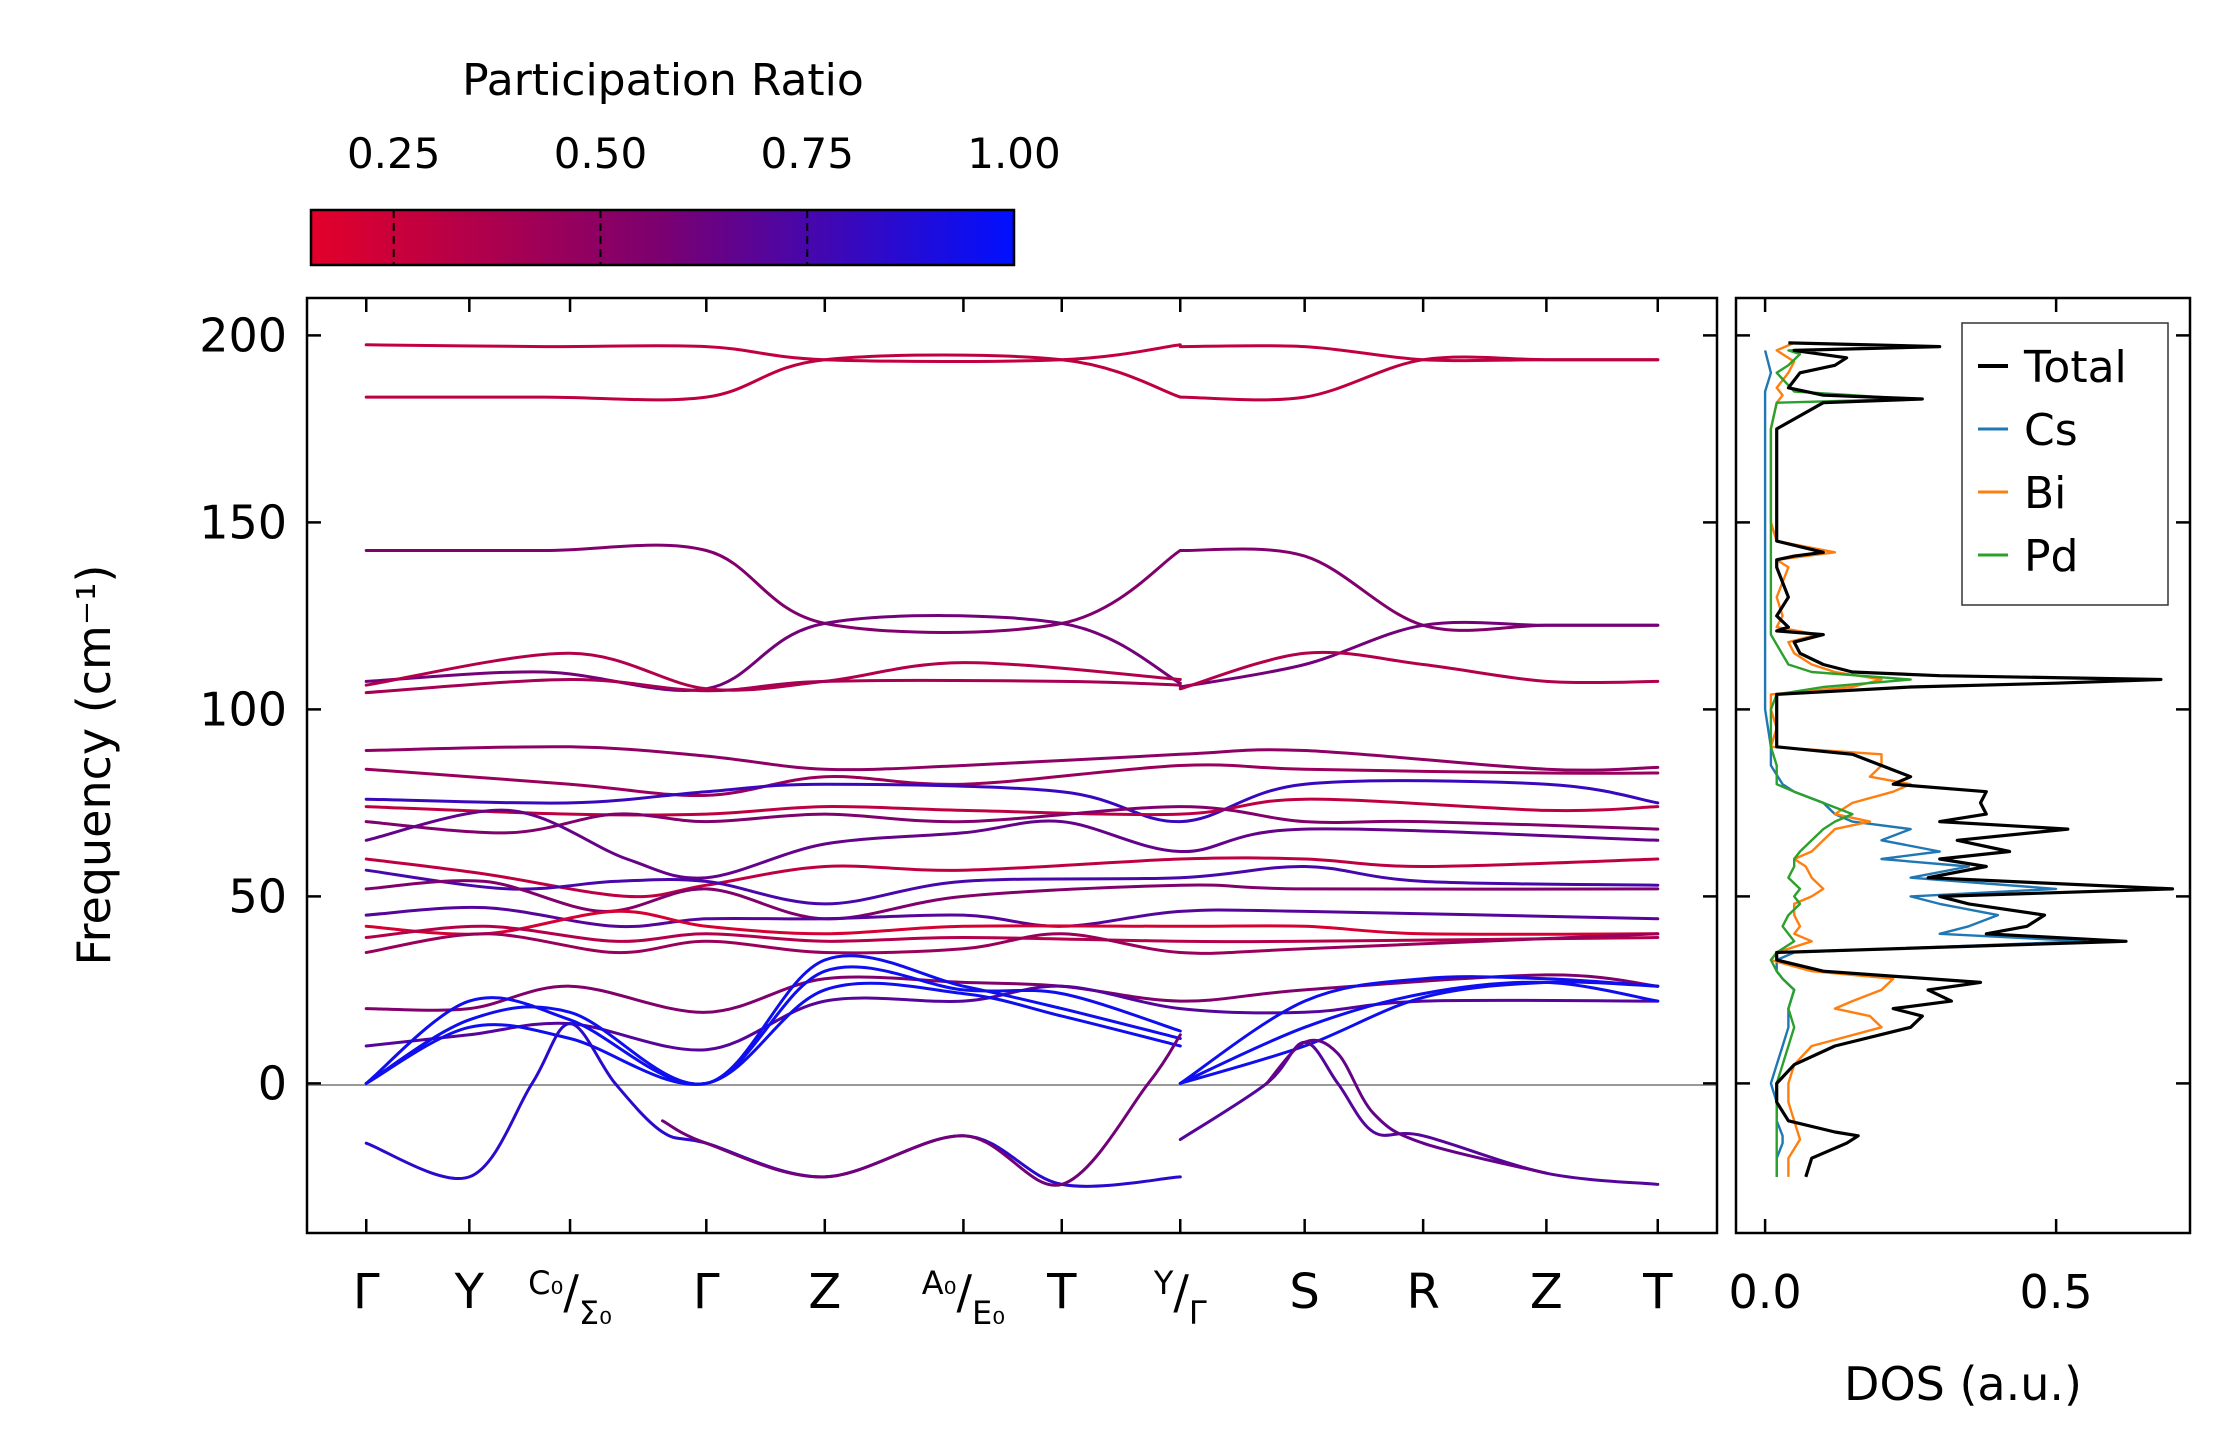 The image size is (2222, 1455). I want to click on kpoint-label-0: Γ, so click(366, 1292).